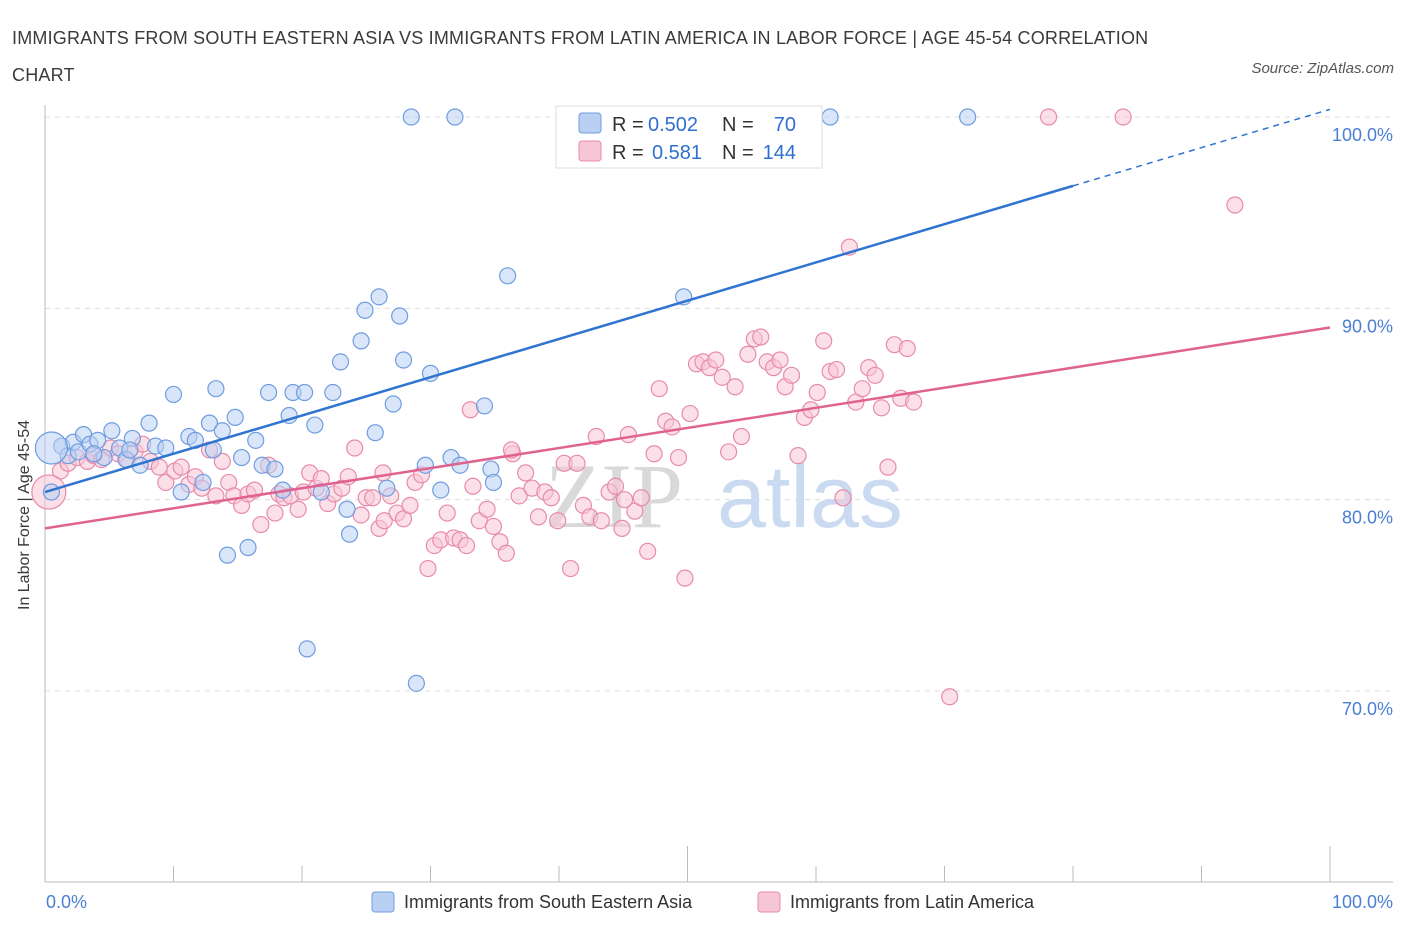 The width and height of the screenshot is (1406, 930). I want to click on stats-r-value-pink: 0.581, so click(677, 153).